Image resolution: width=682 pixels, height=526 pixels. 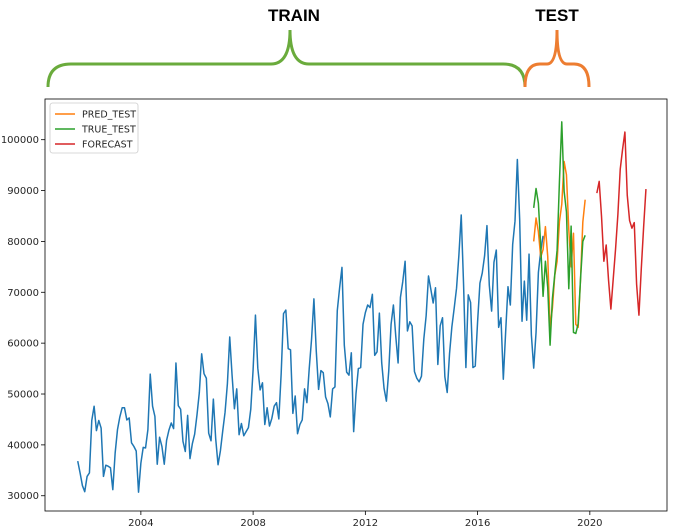 I want to click on legend-box, so click(x=94, y=128).